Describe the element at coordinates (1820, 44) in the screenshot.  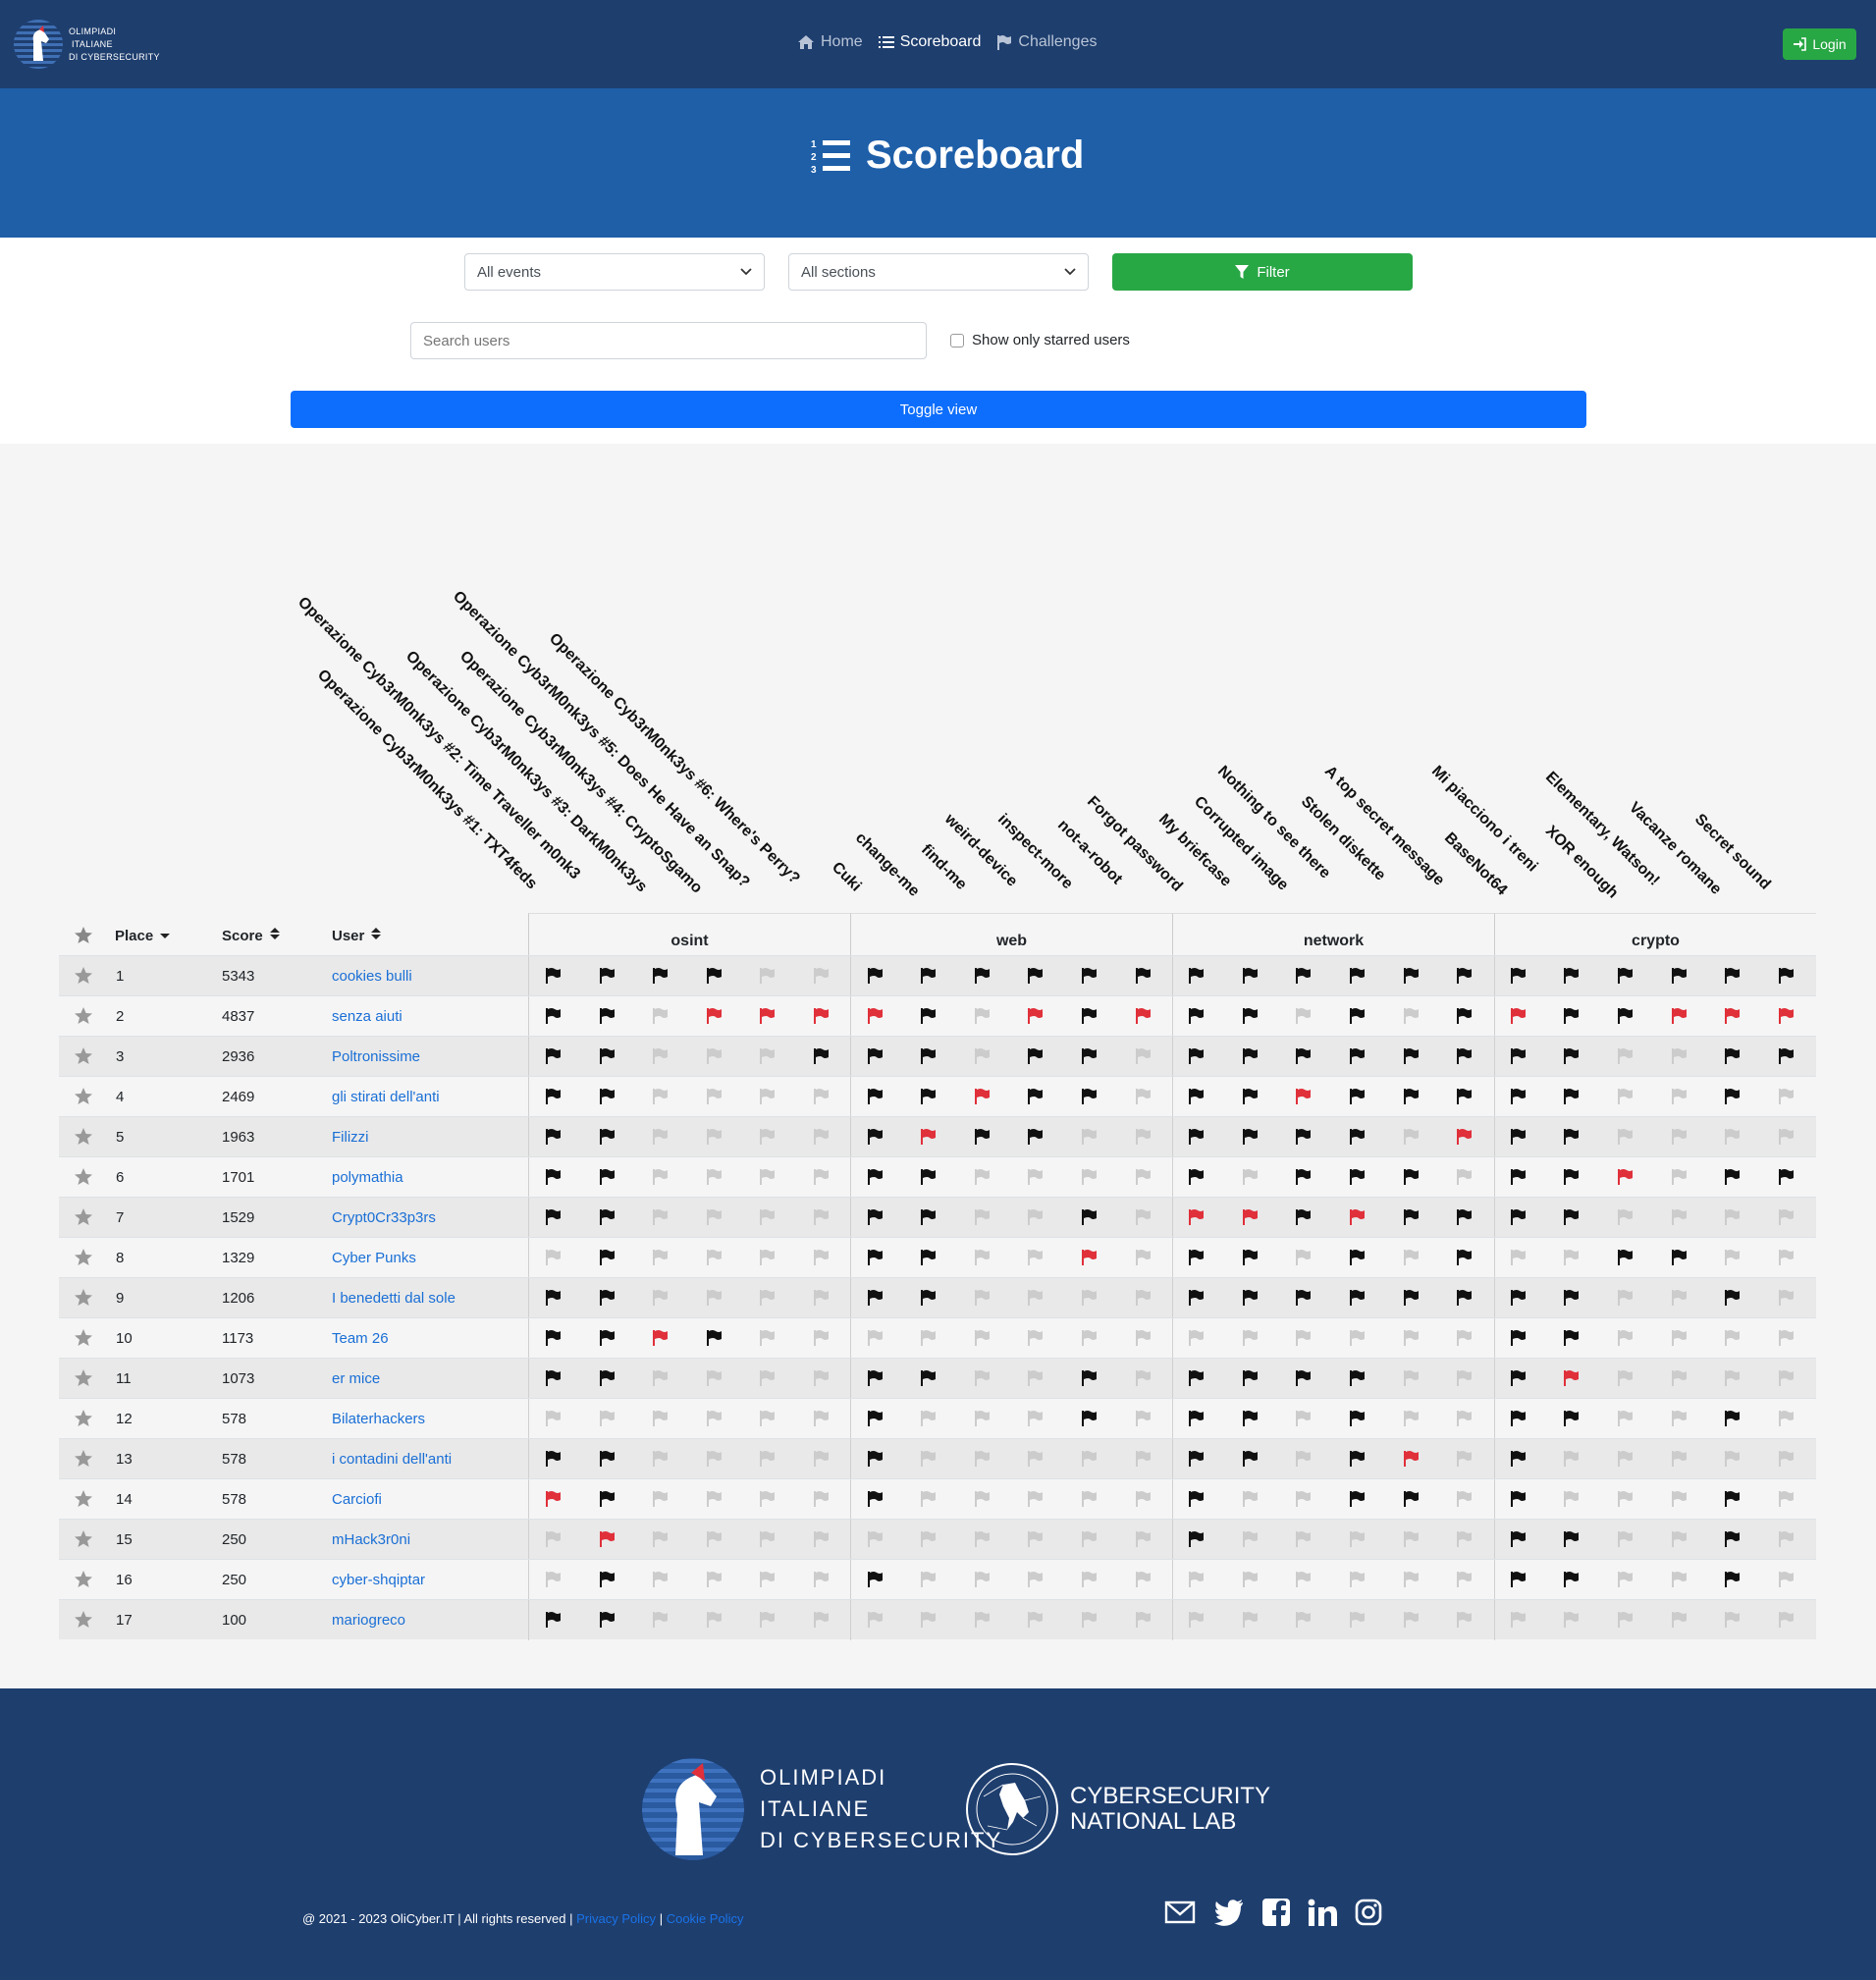
I see `login-button: Login` at that location.